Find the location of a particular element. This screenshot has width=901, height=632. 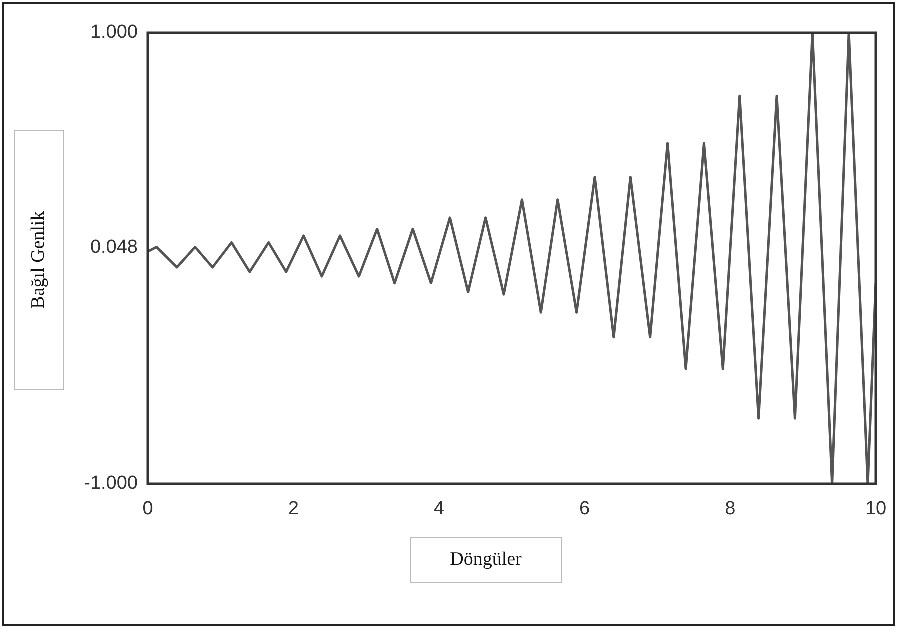

x-tick-label: 0 is located at coordinates (148, 509).